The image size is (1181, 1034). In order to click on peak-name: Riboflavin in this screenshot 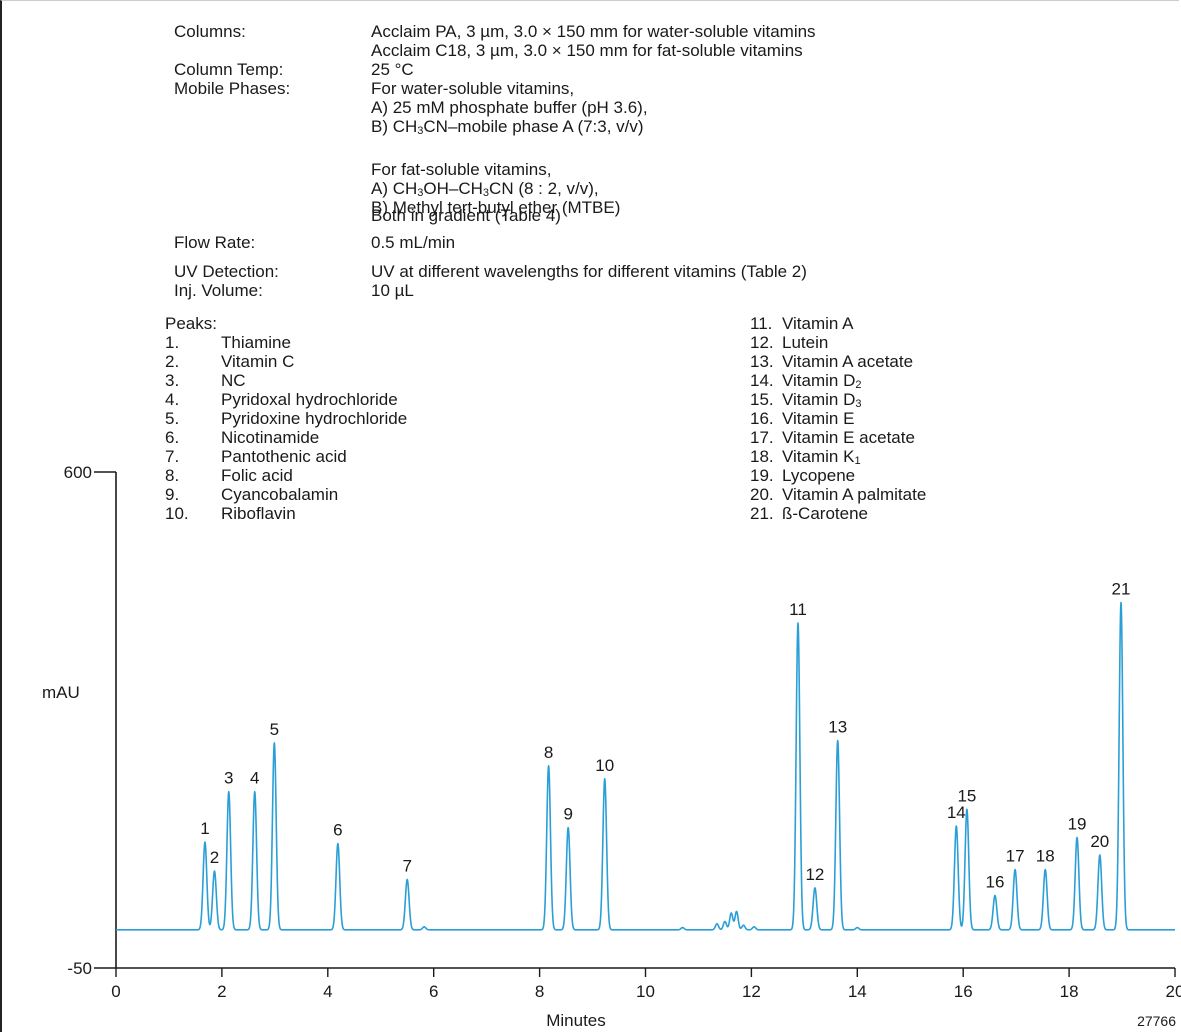, I will do `click(258, 513)`.